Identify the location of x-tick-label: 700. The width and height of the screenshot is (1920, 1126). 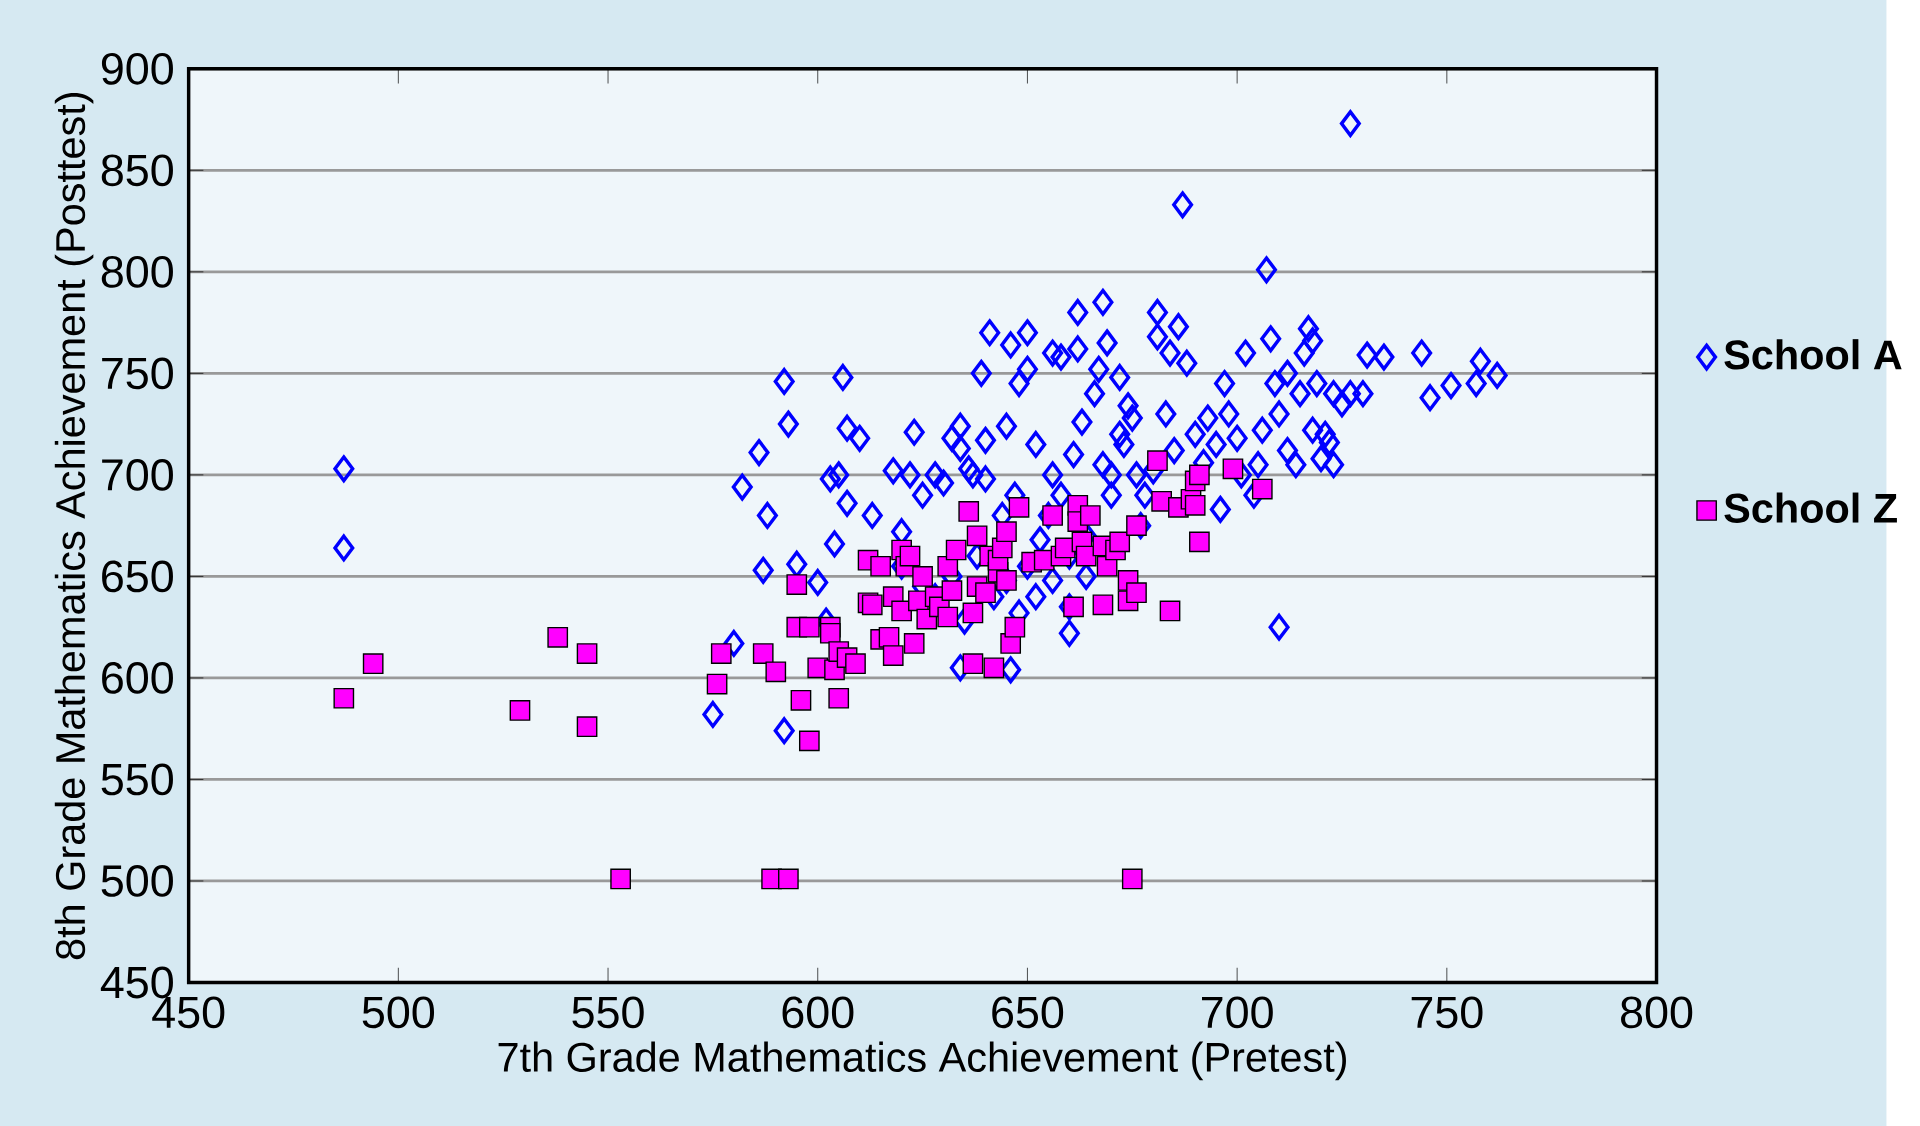
(1237, 1012).